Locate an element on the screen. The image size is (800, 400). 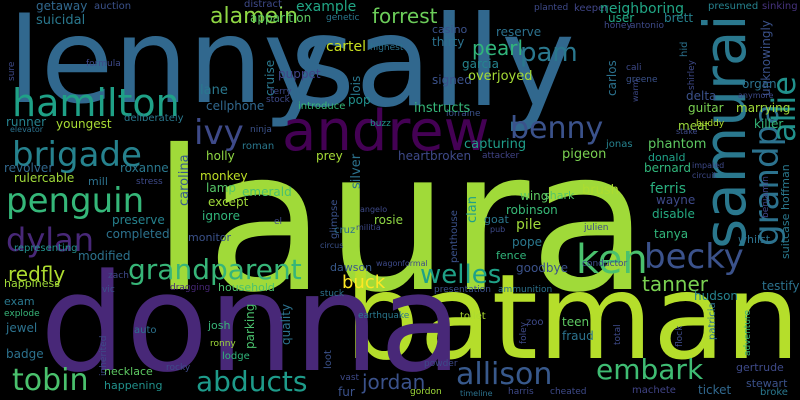
word-rocky: rocky is located at coordinates (178, 368).